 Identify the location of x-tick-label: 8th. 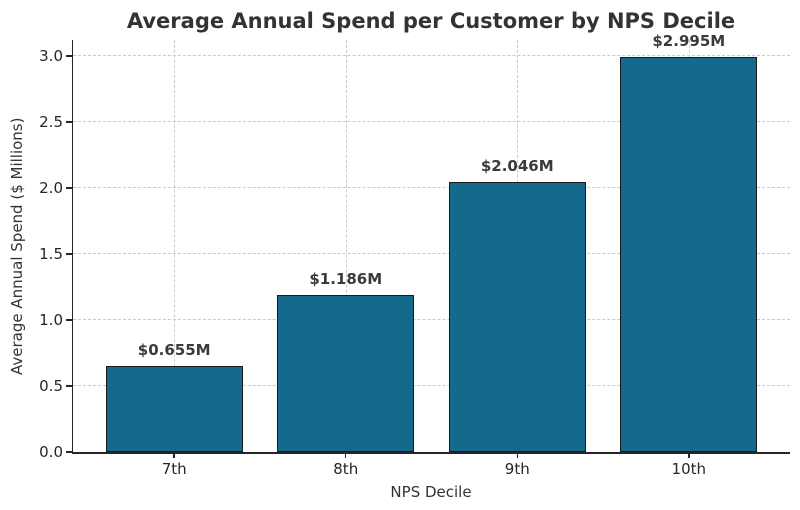
(346, 469).